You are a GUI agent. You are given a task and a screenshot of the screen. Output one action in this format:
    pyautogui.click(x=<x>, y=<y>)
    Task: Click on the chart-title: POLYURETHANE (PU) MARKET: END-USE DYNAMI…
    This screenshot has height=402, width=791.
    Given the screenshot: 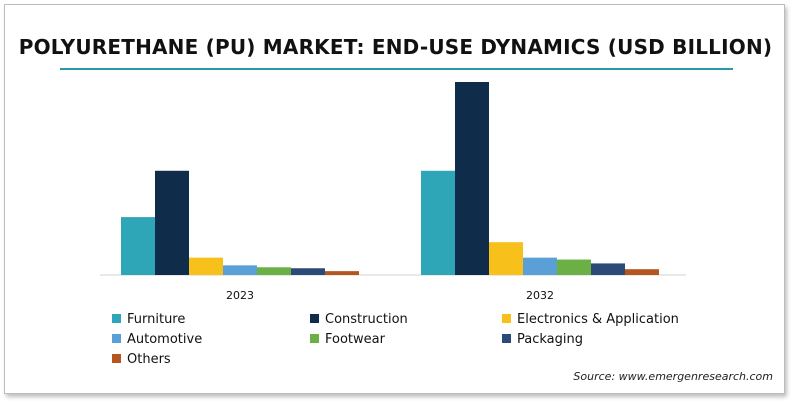 What is the action you would take?
    pyautogui.click(x=395, y=47)
    